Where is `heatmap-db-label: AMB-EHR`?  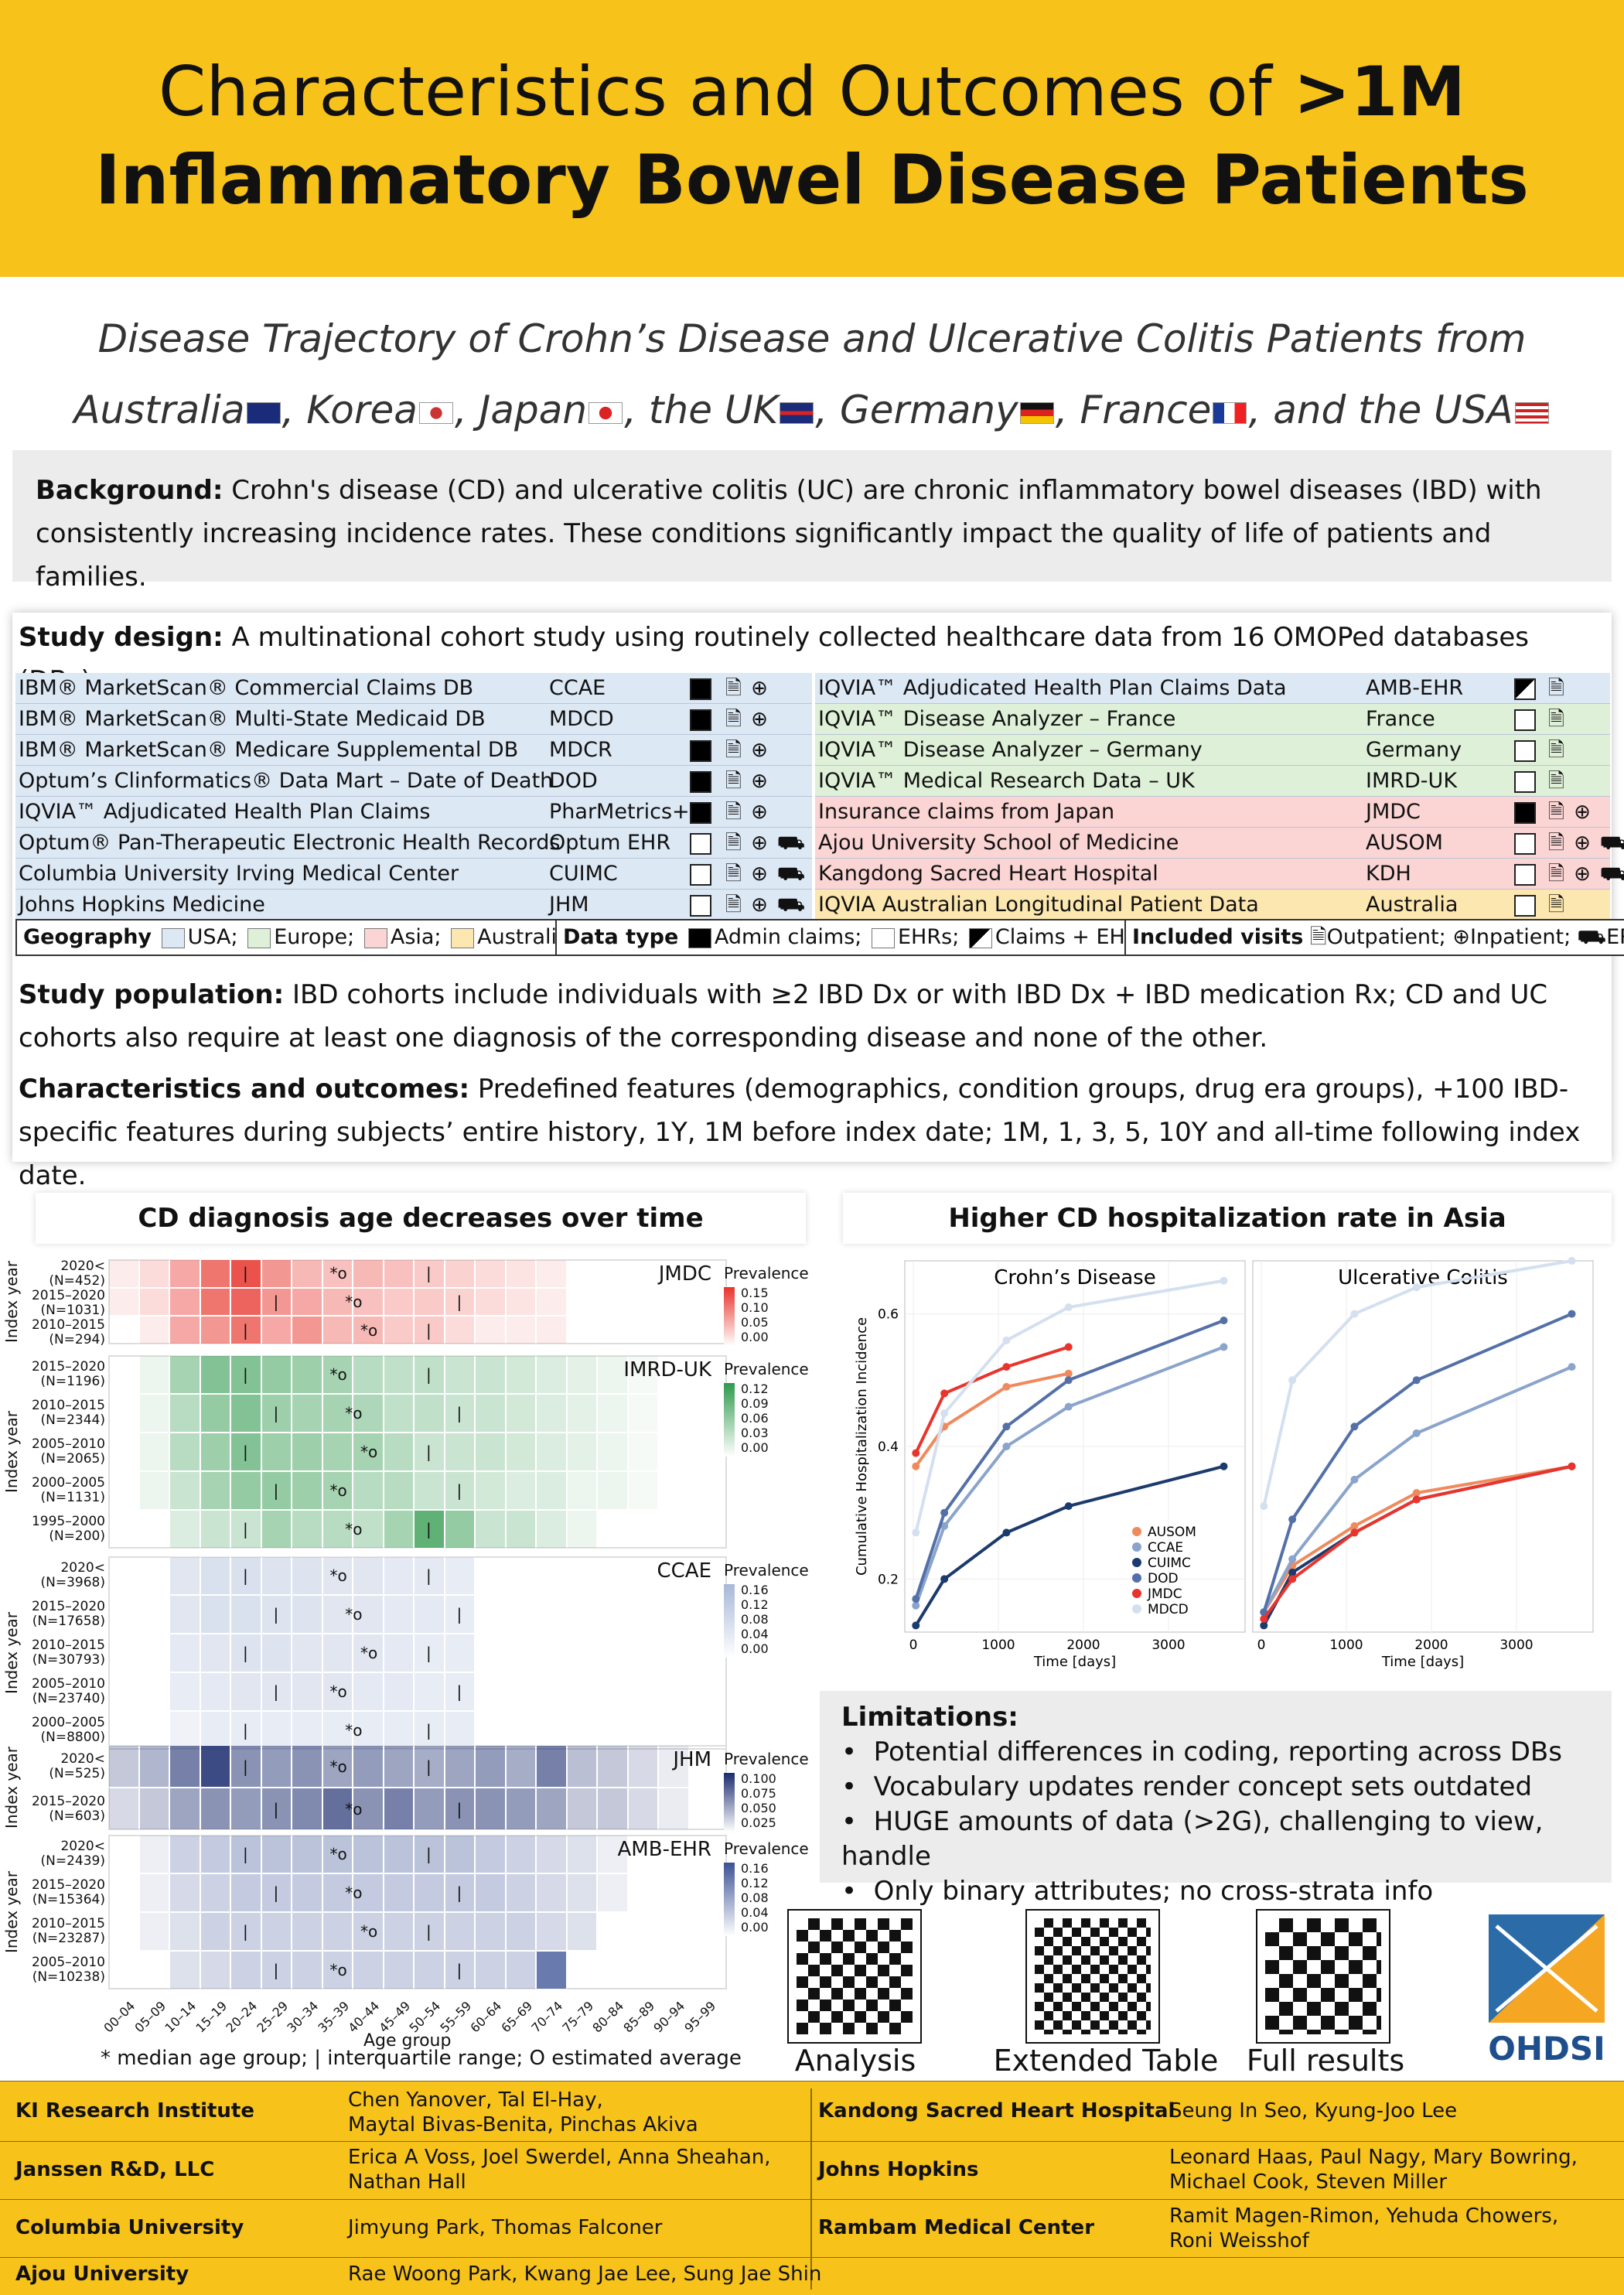
heatmap-db-label: AMB-EHR is located at coordinates (664, 1849).